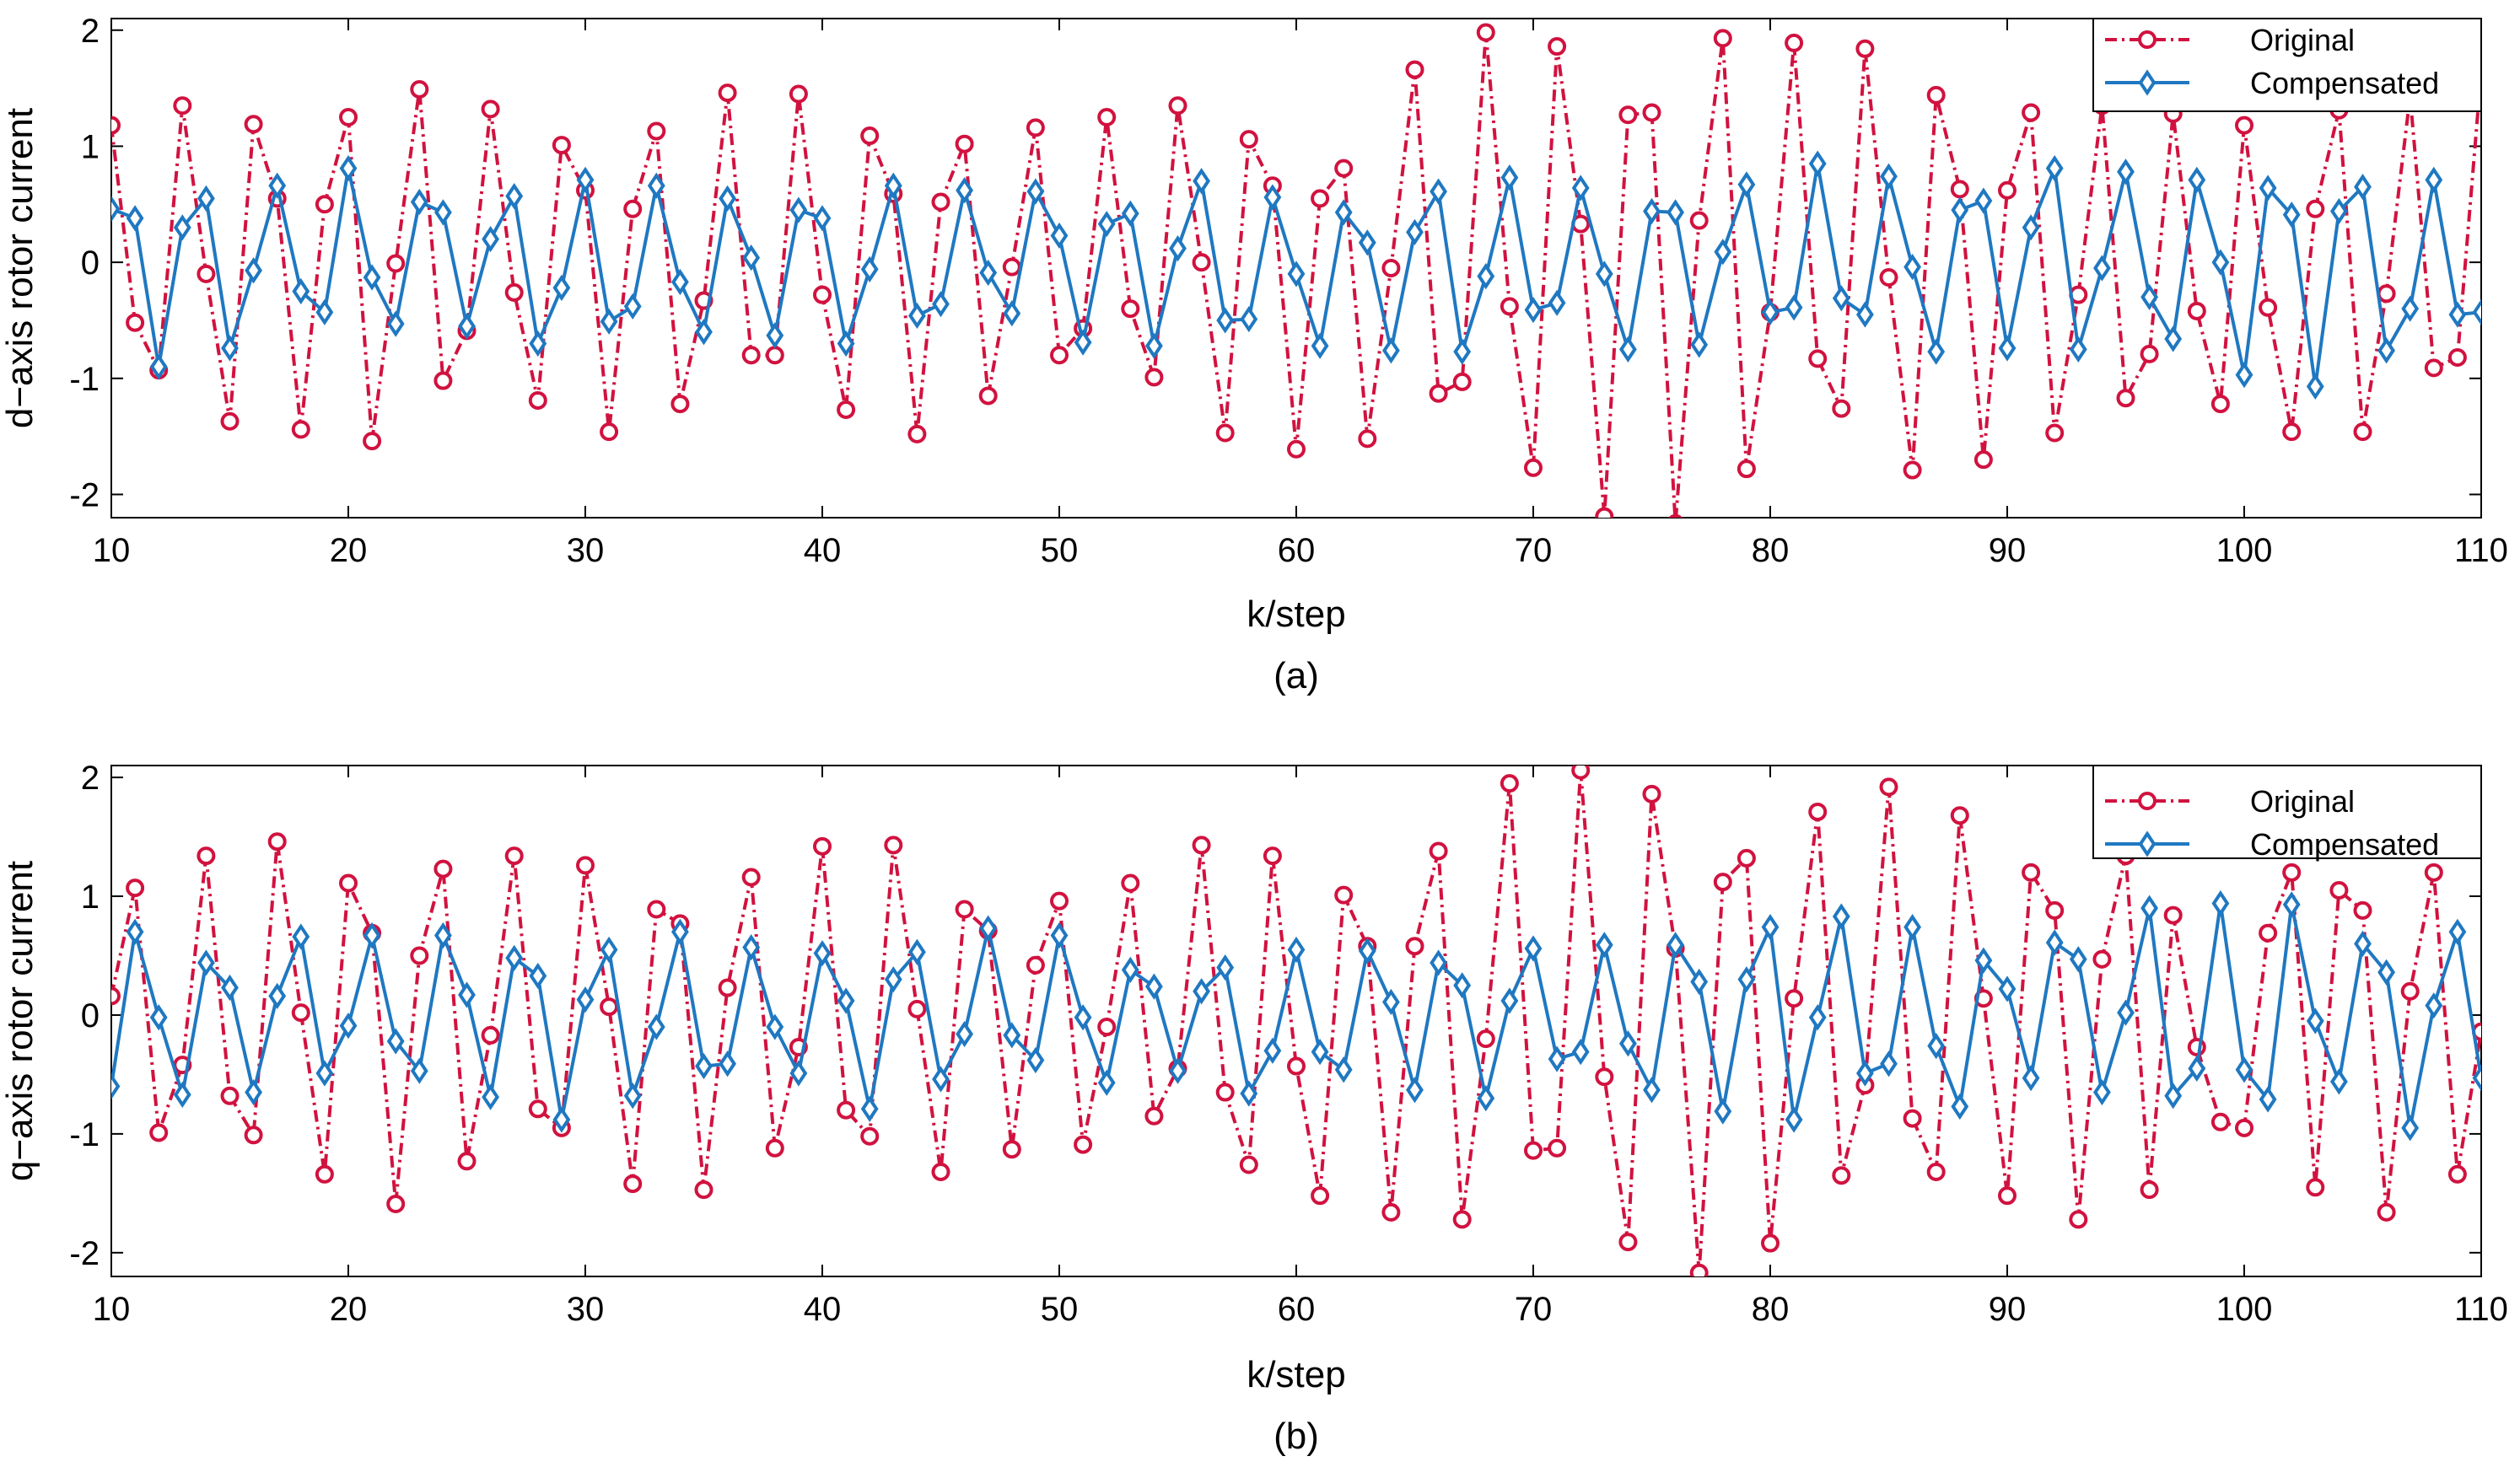  Describe the element at coordinates (112, 551) in the screenshot. I see `x-tick-label-a: 10` at that location.